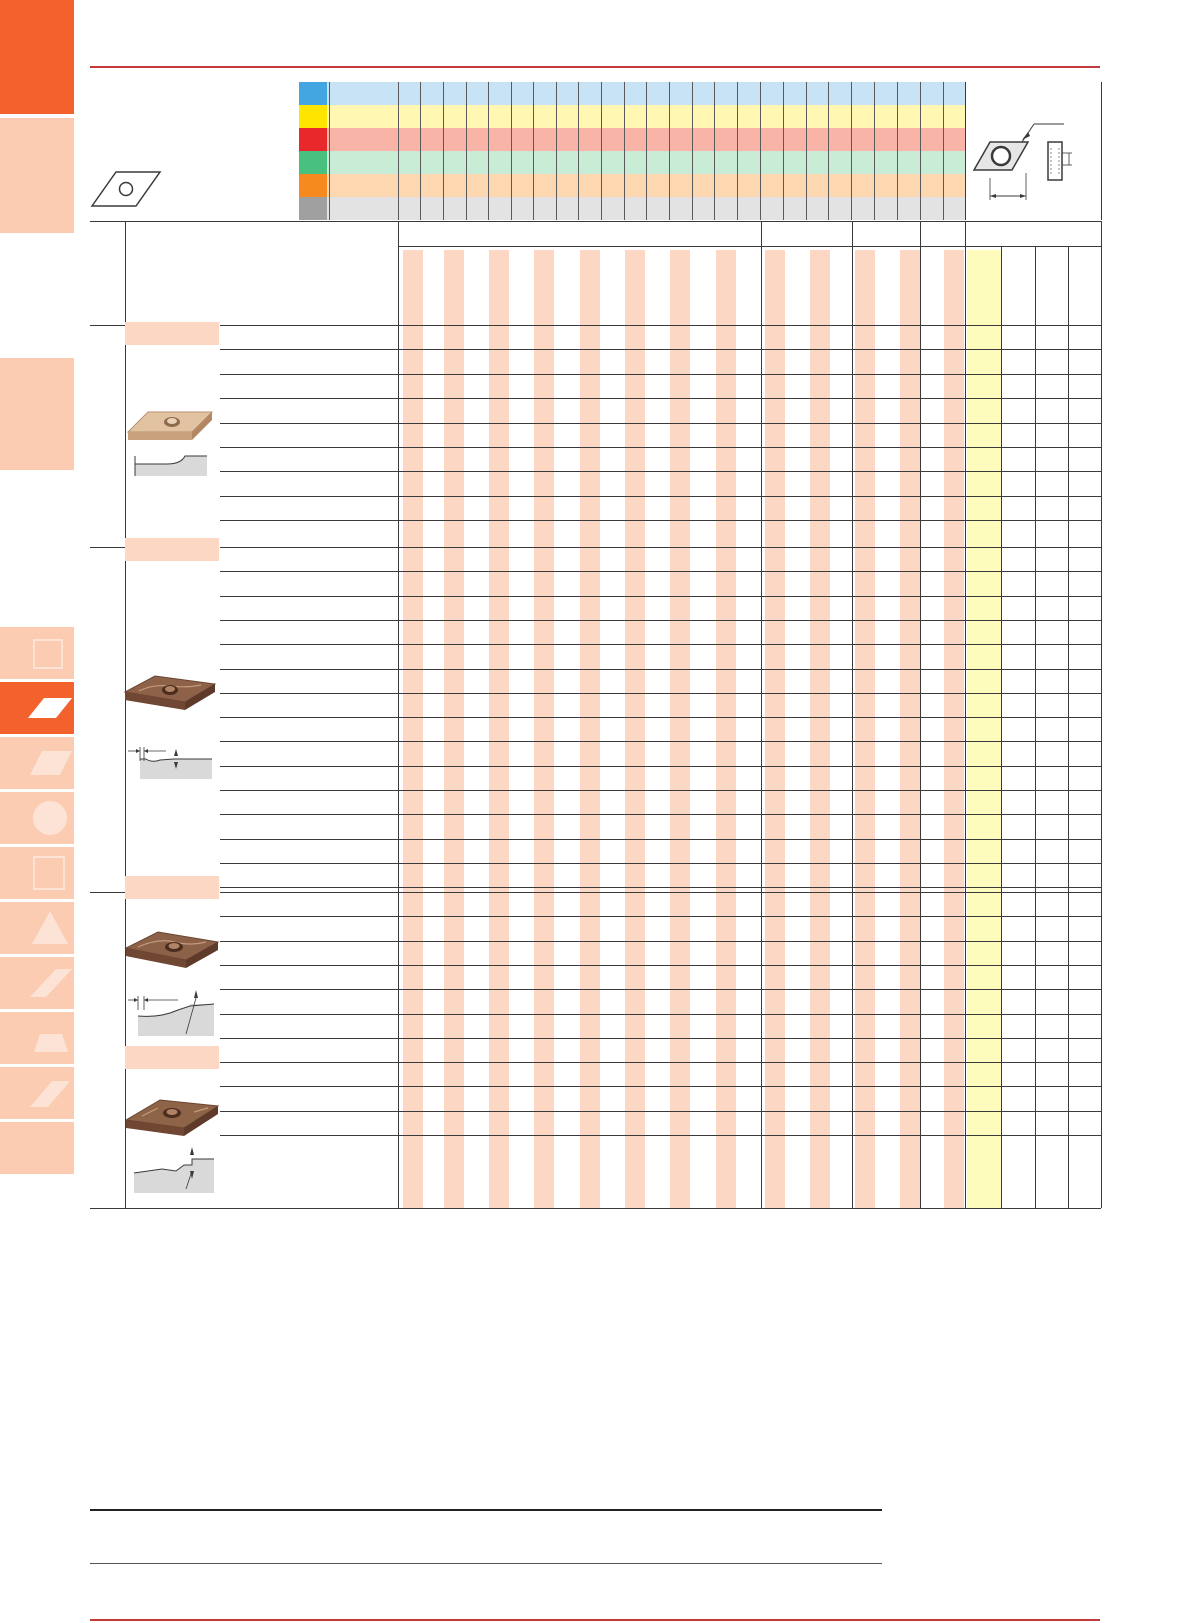 The width and height of the screenshot is (1191, 1623). Describe the element at coordinates (313, 116) in the screenshot. I see `grade-swatch-m` at that location.